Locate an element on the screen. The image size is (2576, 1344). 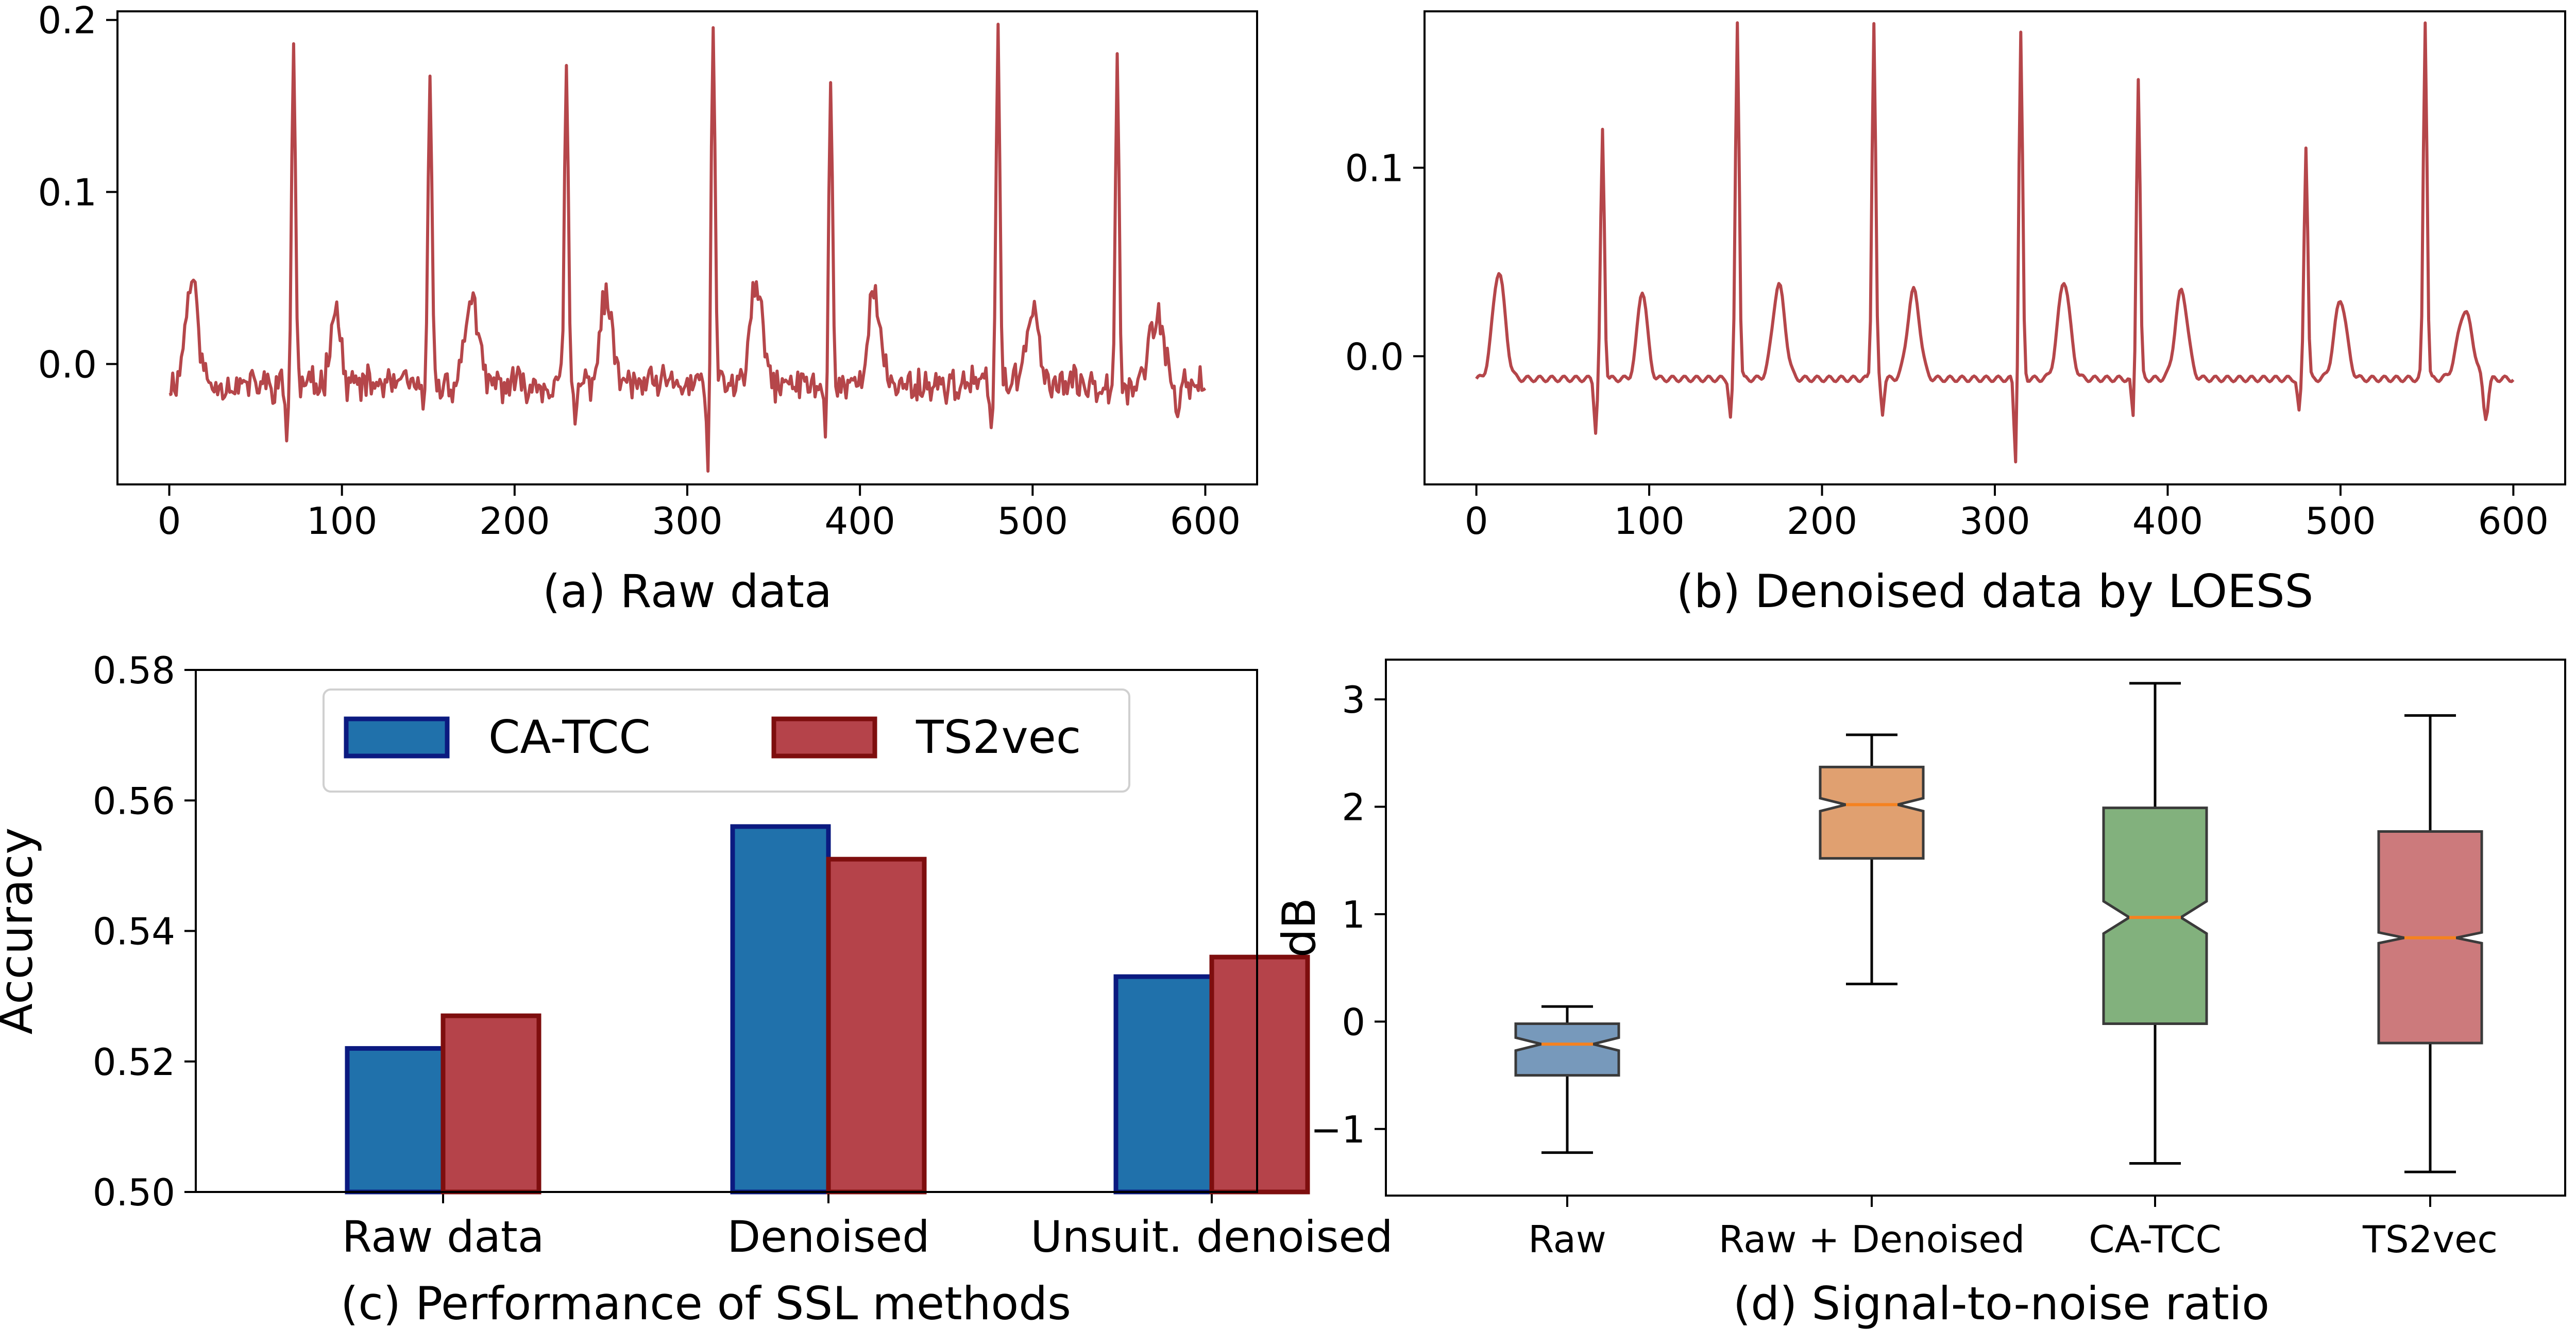
y-tick-label: 0 is located at coordinates (1353, 1022).